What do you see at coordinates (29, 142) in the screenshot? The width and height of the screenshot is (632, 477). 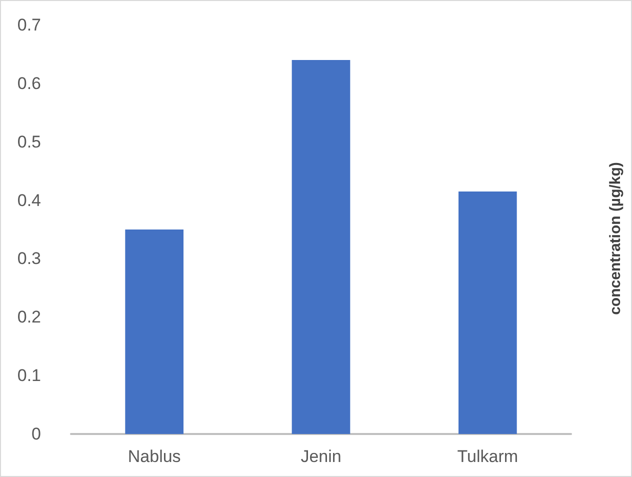 I see `y-tick-label: 0.5` at bounding box center [29, 142].